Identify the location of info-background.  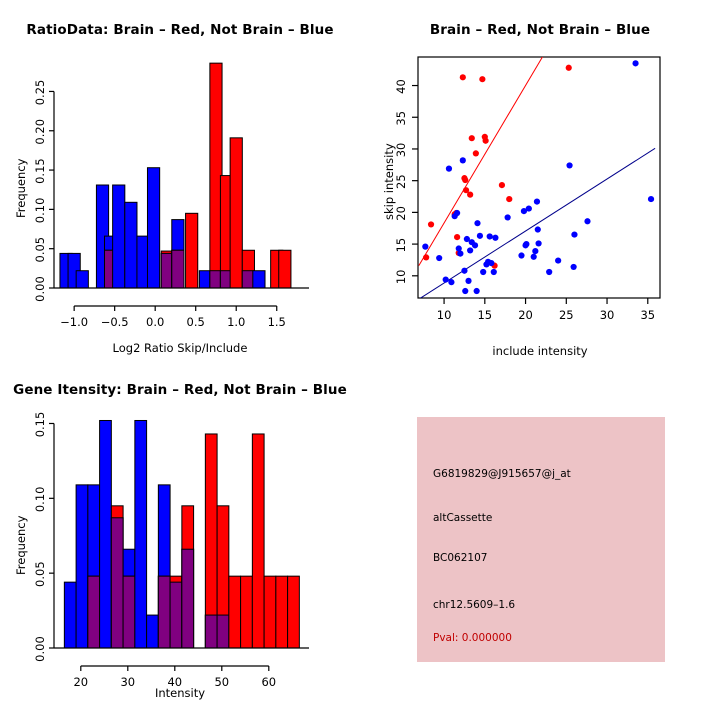
(541, 539).